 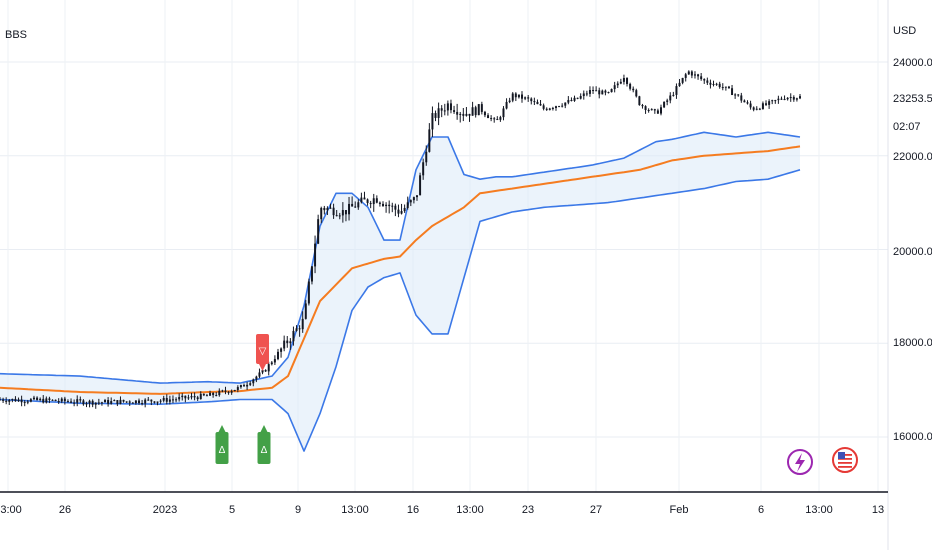 What do you see at coordinates (262, 352) in the screenshot?
I see `sell-signal-marker: ▽` at bounding box center [262, 352].